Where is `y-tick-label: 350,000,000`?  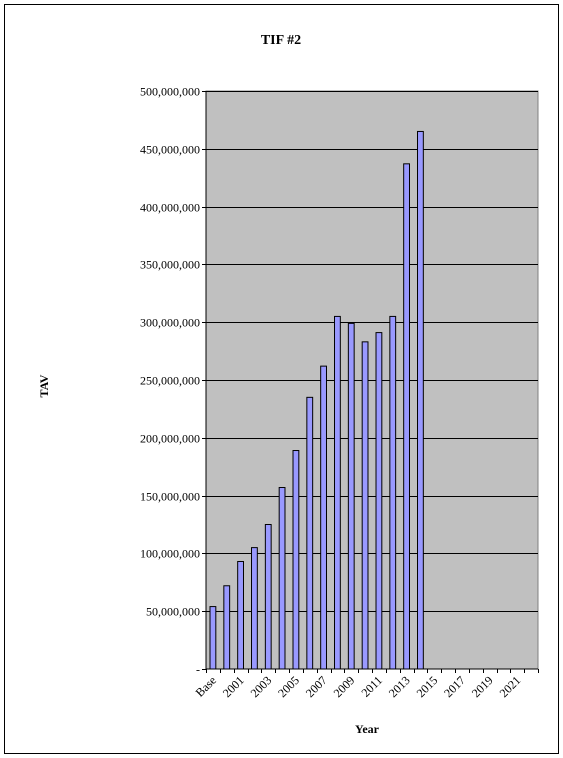
y-tick-label: 350,000,000 is located at coordinates (170, 265).